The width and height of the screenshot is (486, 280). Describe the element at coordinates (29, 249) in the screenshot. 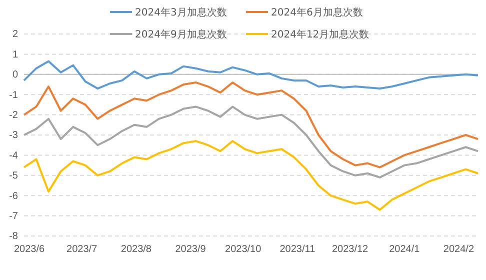

I see `x-tick-label: 2023/6` at that location.